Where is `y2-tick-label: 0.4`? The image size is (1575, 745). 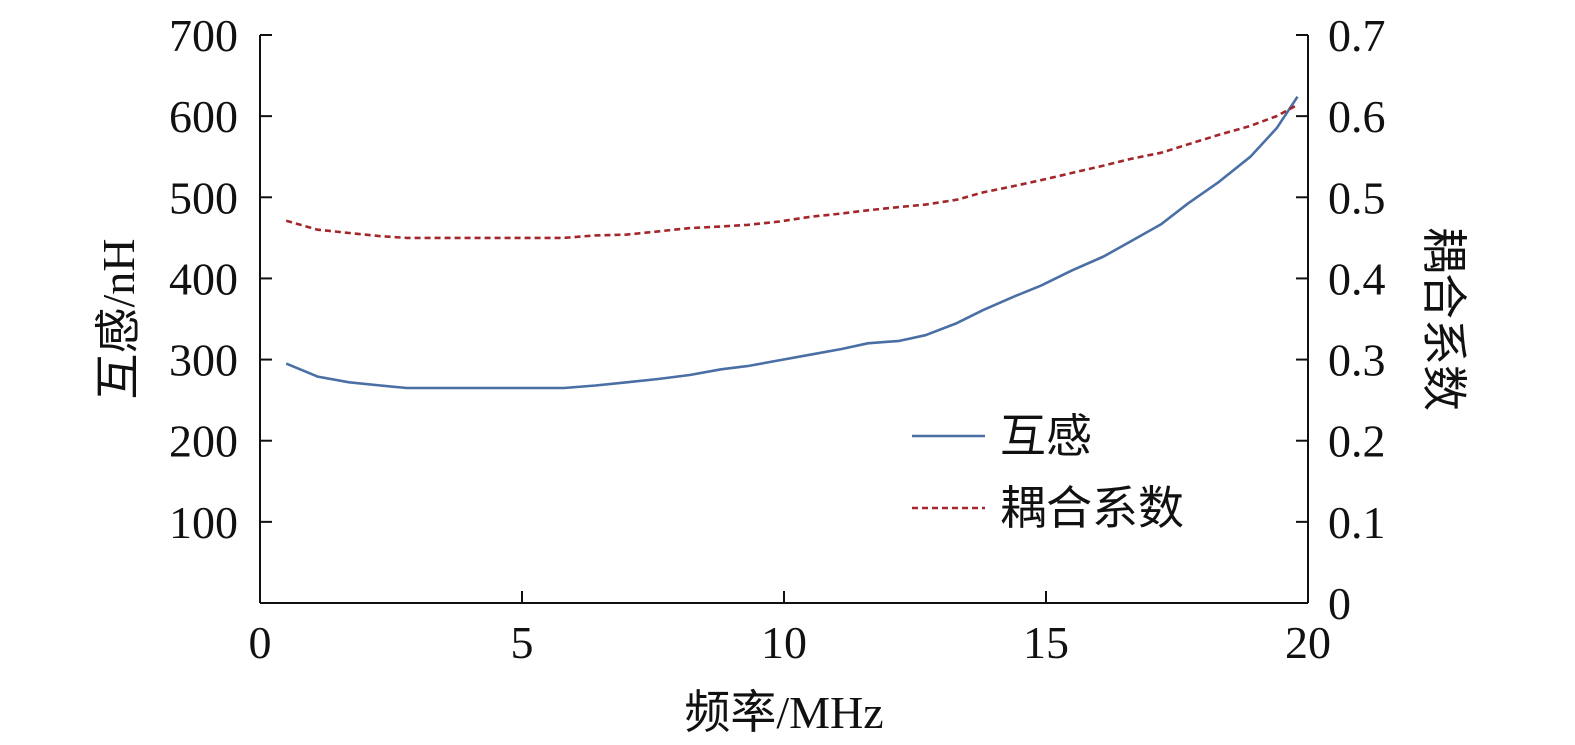 y2-tick-label: 0.4 is located at coordinates (1357, 278).